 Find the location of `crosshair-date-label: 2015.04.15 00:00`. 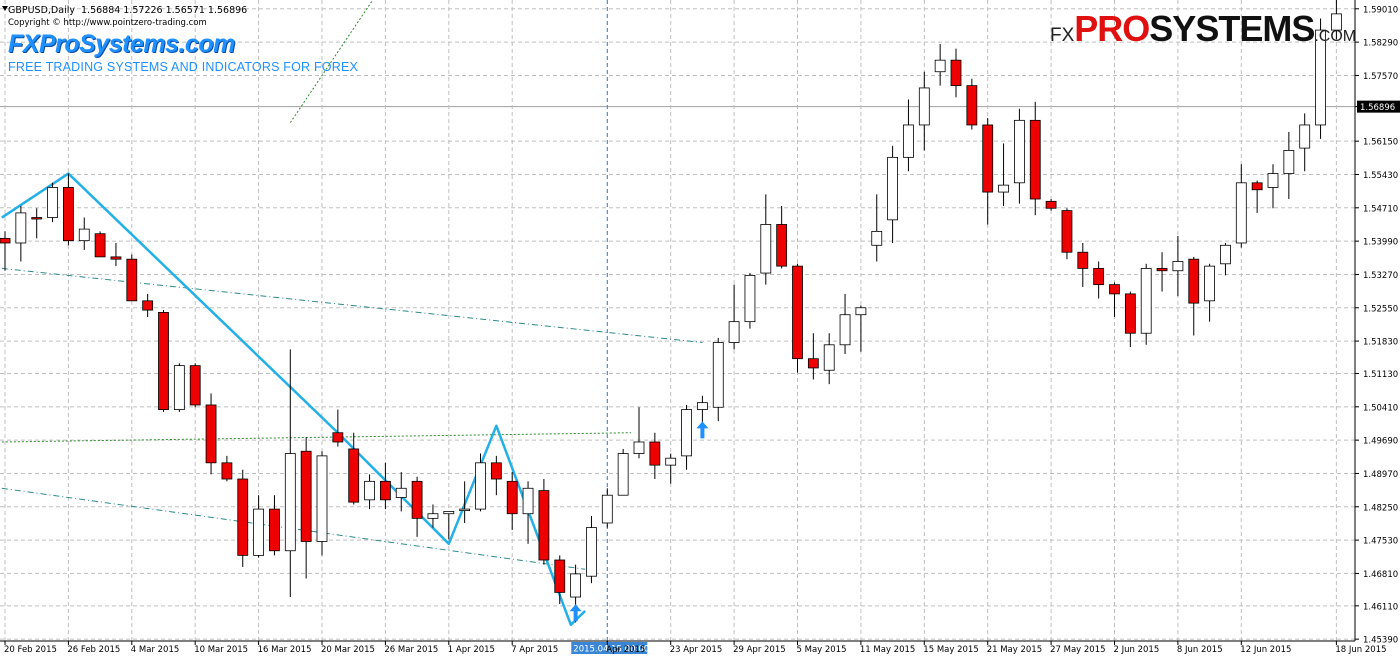

crosshair-date-label: 2015.04.15 00:00 is located at coordinates (611, 650).